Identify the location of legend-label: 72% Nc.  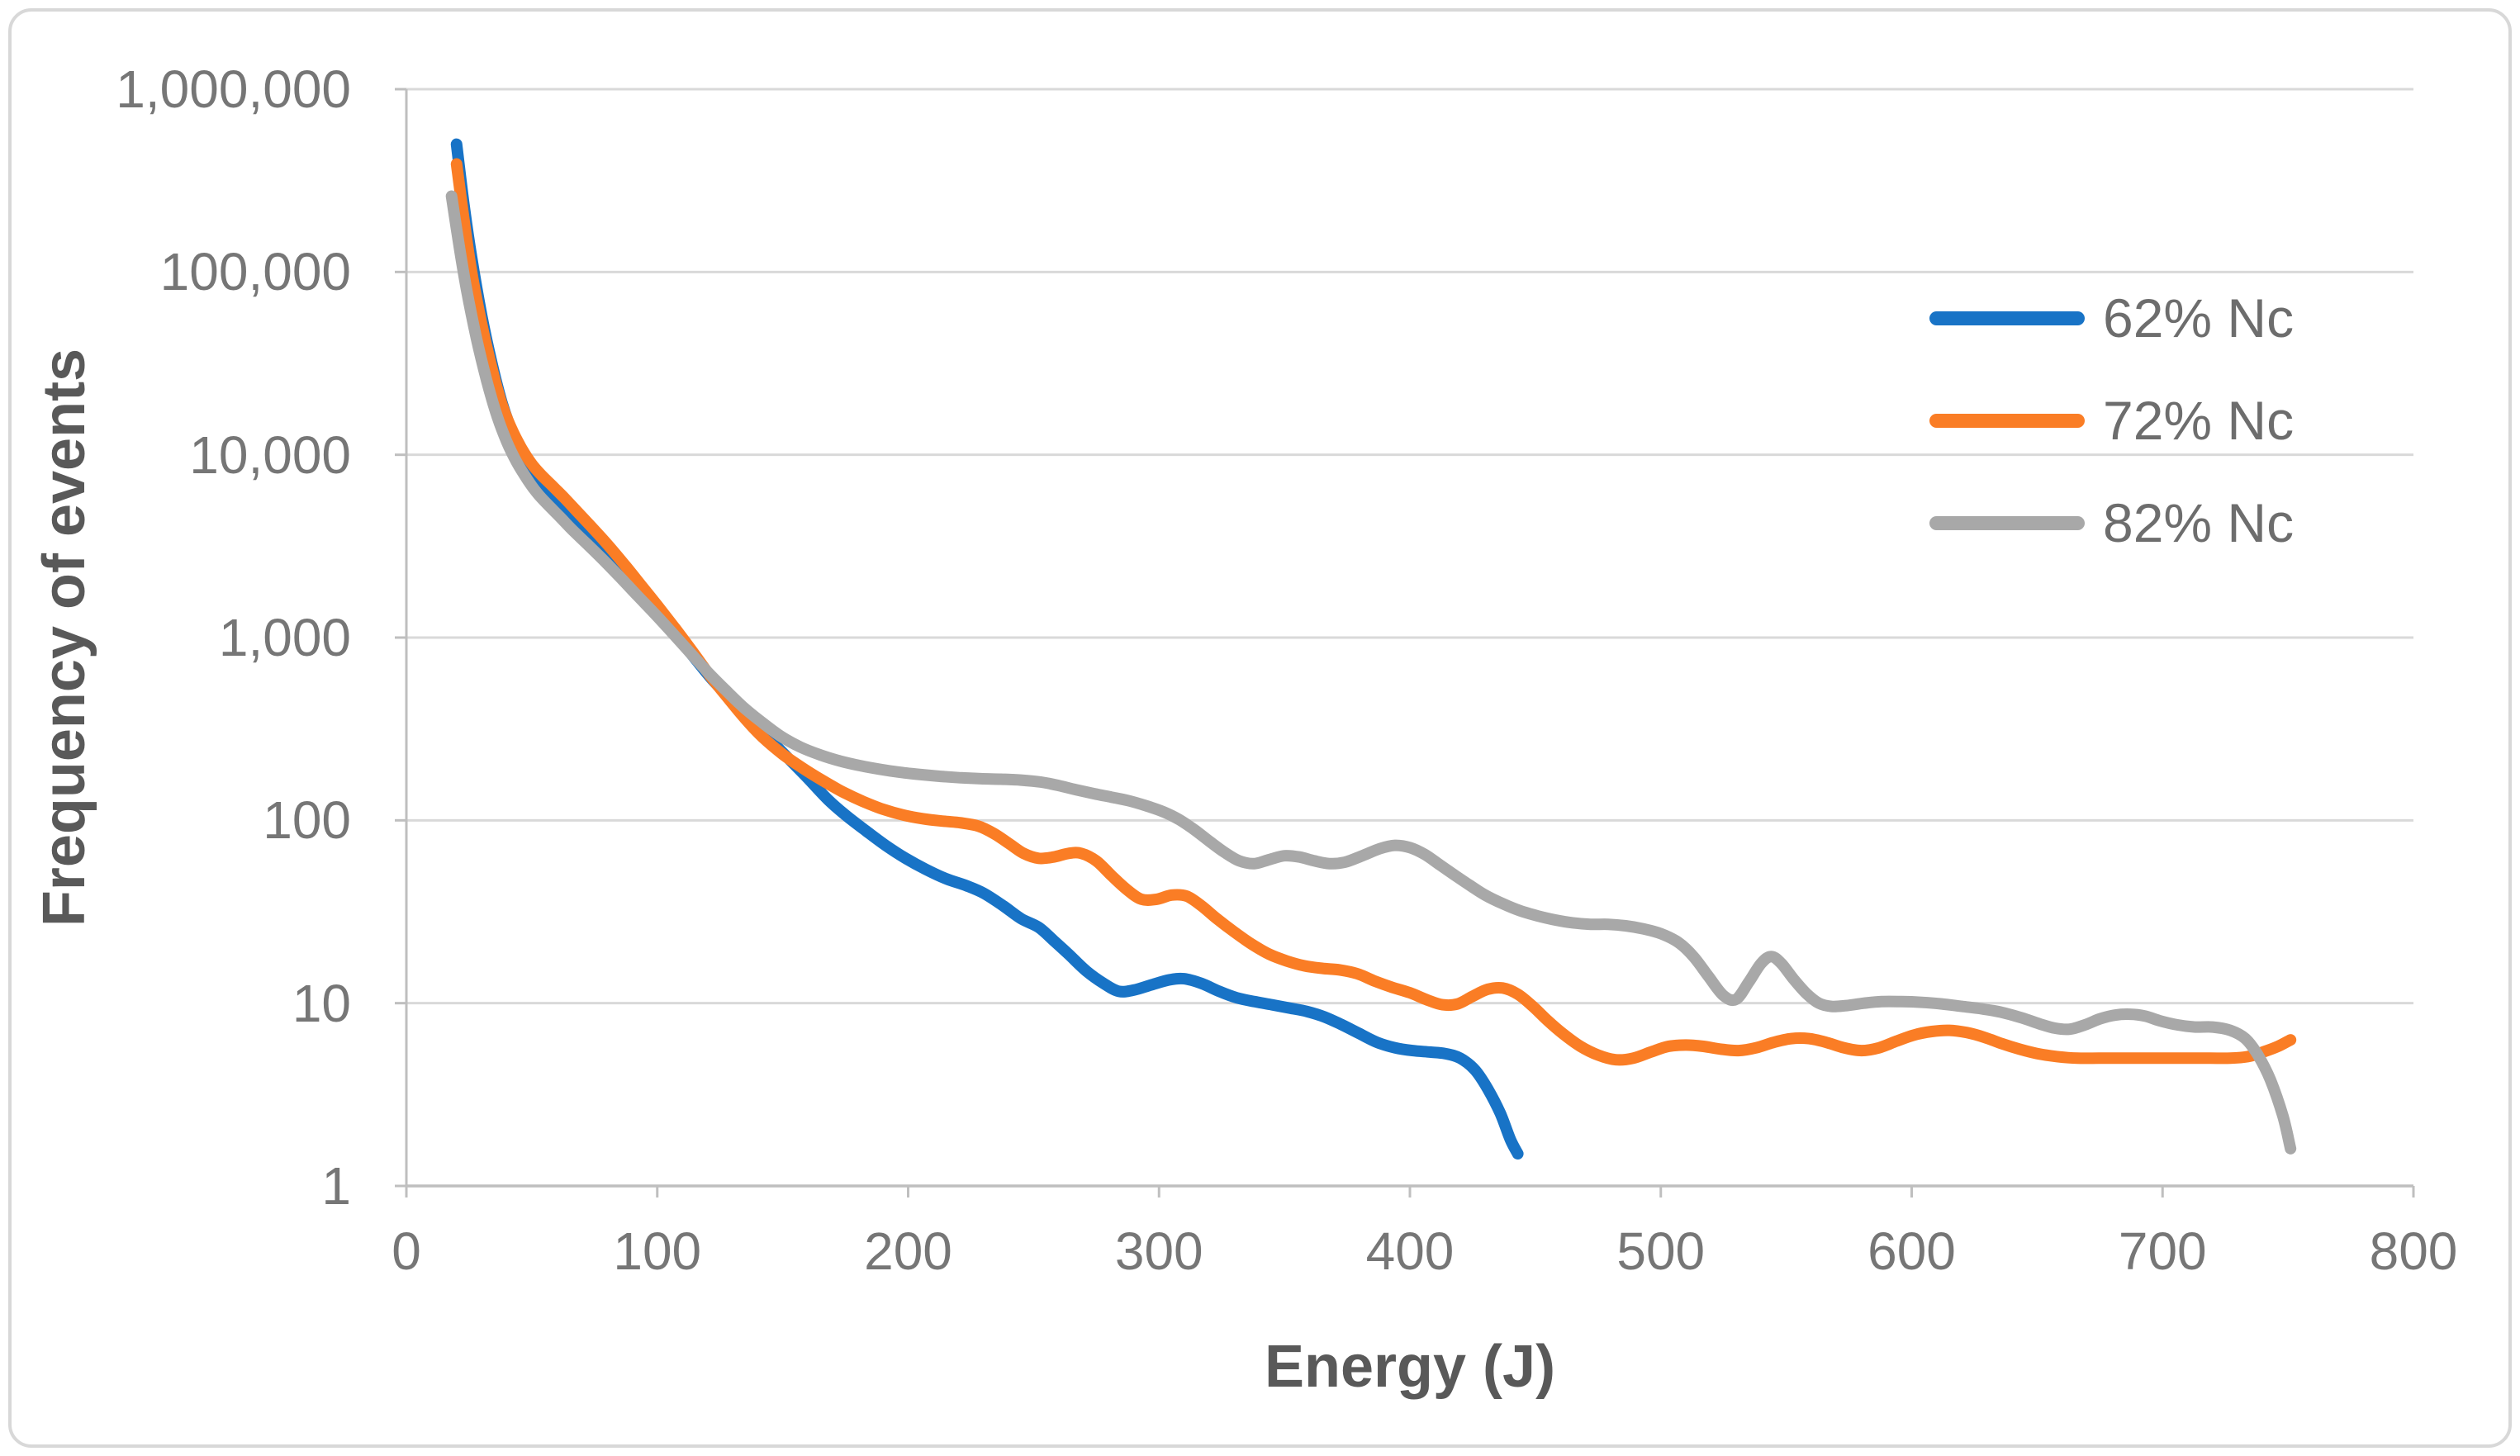
(2199, 420).